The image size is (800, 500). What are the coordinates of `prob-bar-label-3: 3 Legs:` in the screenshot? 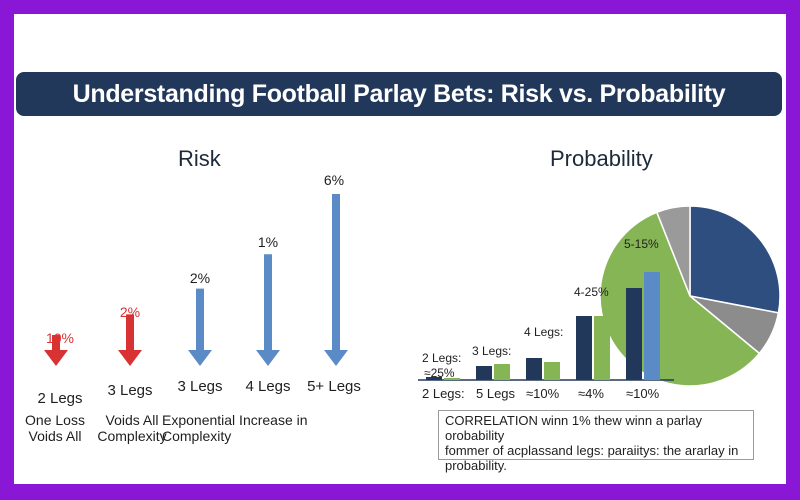 It's located at (492, 351).